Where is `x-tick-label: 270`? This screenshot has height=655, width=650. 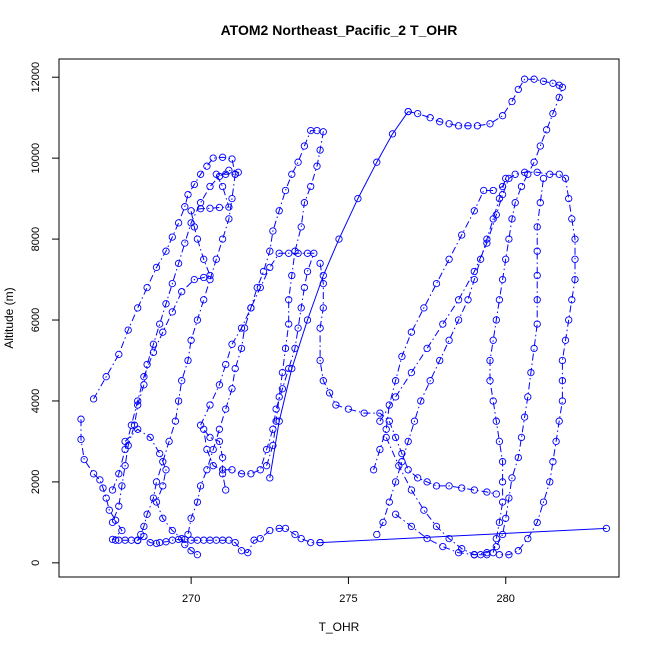 x-tick-label: 270 is located at coordinates (191, 599).